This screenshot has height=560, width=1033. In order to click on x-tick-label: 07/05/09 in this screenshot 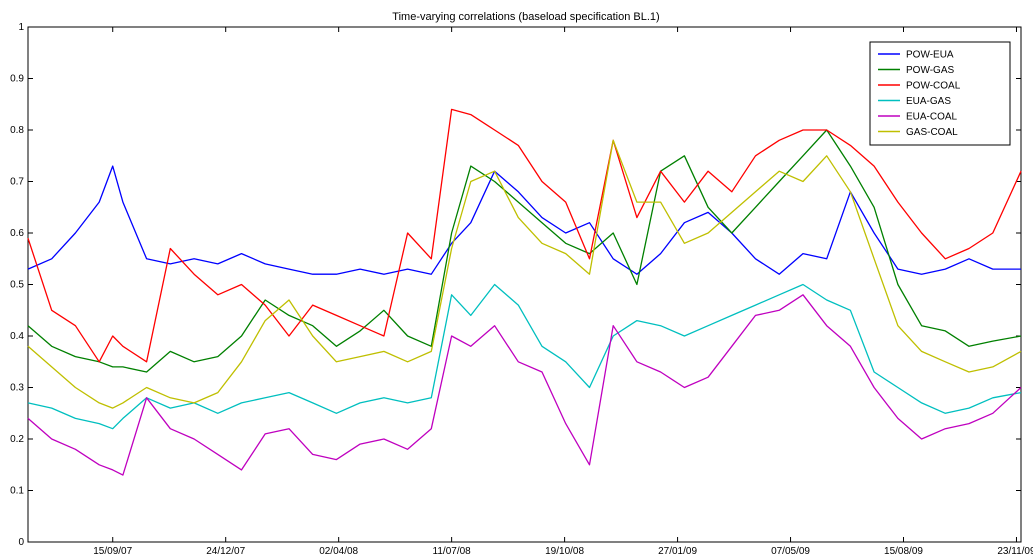, I will do `click(790, 551)`.